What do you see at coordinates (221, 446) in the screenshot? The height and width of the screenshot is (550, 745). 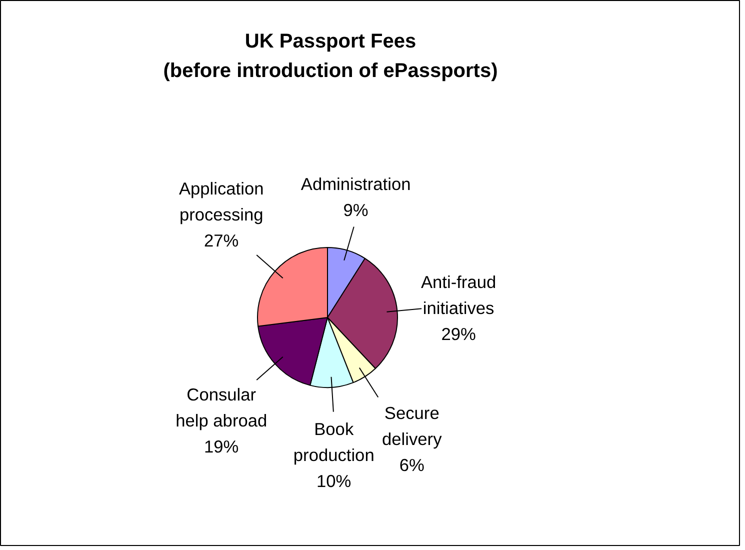 I see `data-label: 19%` at bounding box center [221, 446].